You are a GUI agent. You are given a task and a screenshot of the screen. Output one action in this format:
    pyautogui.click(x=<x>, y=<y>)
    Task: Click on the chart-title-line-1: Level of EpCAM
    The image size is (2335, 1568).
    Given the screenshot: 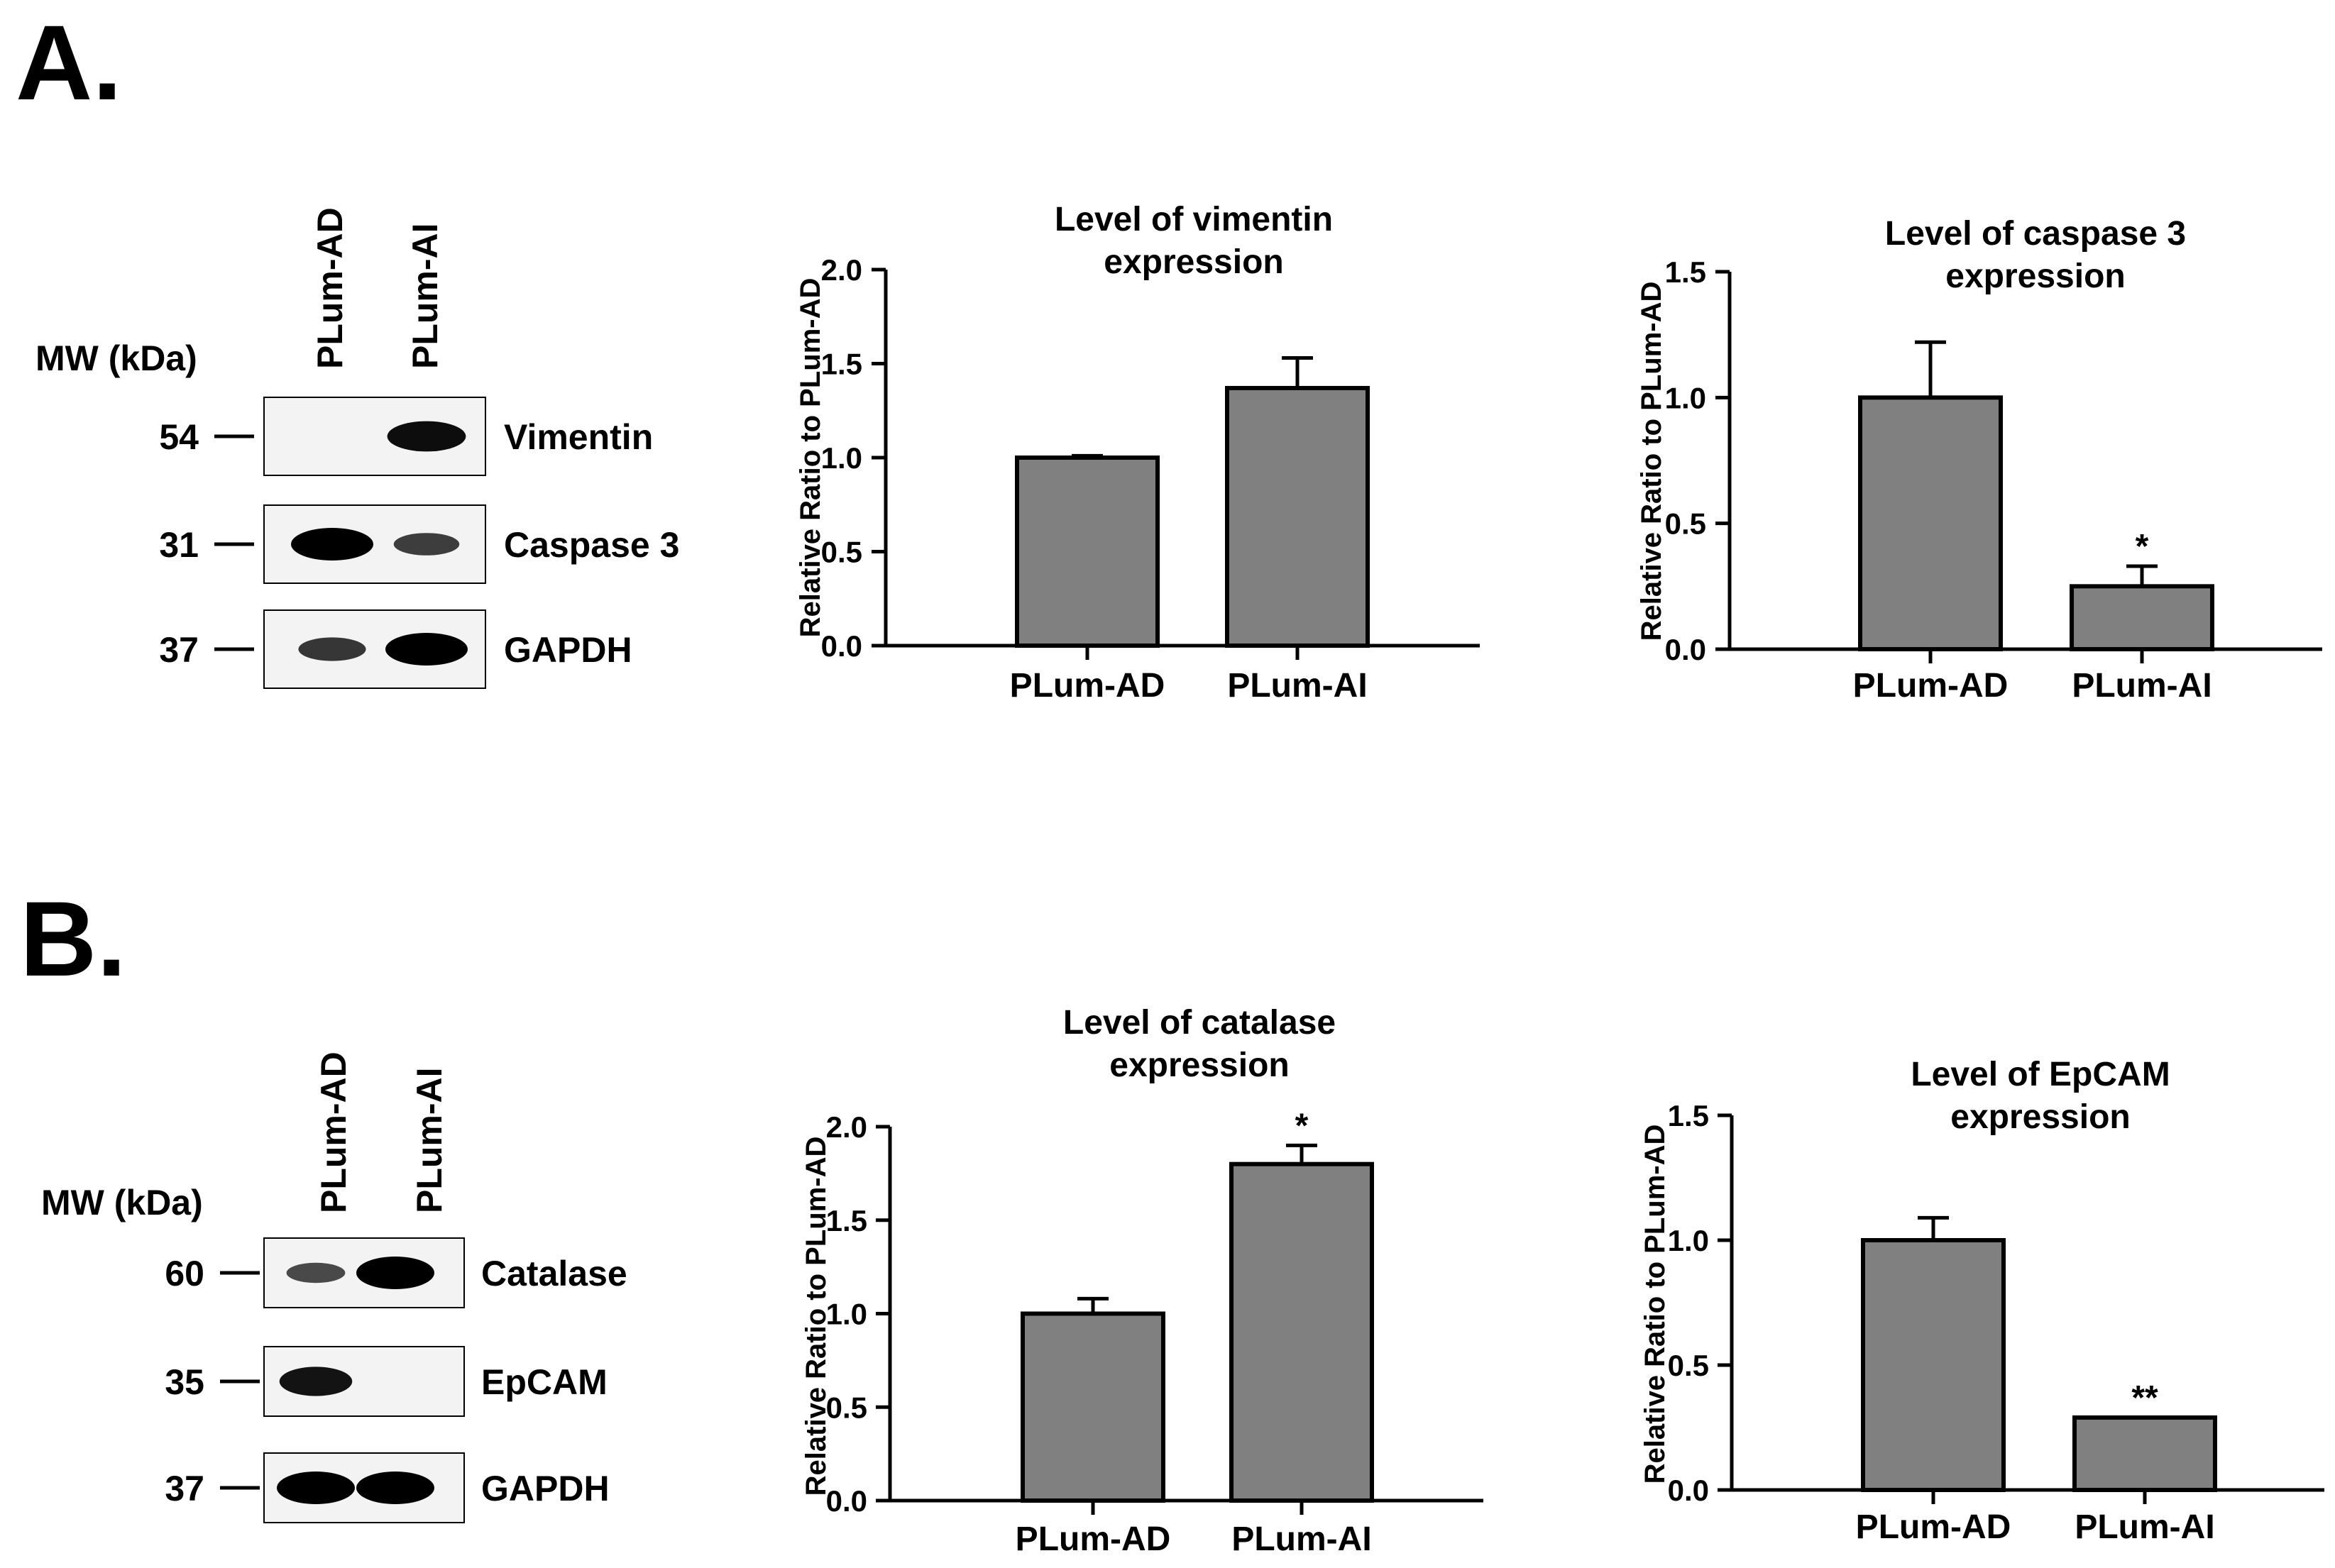 What is the action you would take?
    pyautogui.click(x=2040, y=1074)
    